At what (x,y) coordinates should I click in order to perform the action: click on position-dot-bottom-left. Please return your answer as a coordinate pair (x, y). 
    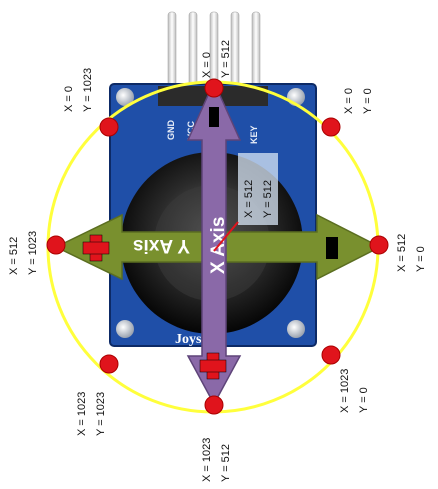
    Looking at the image, I should click on (109, 364).